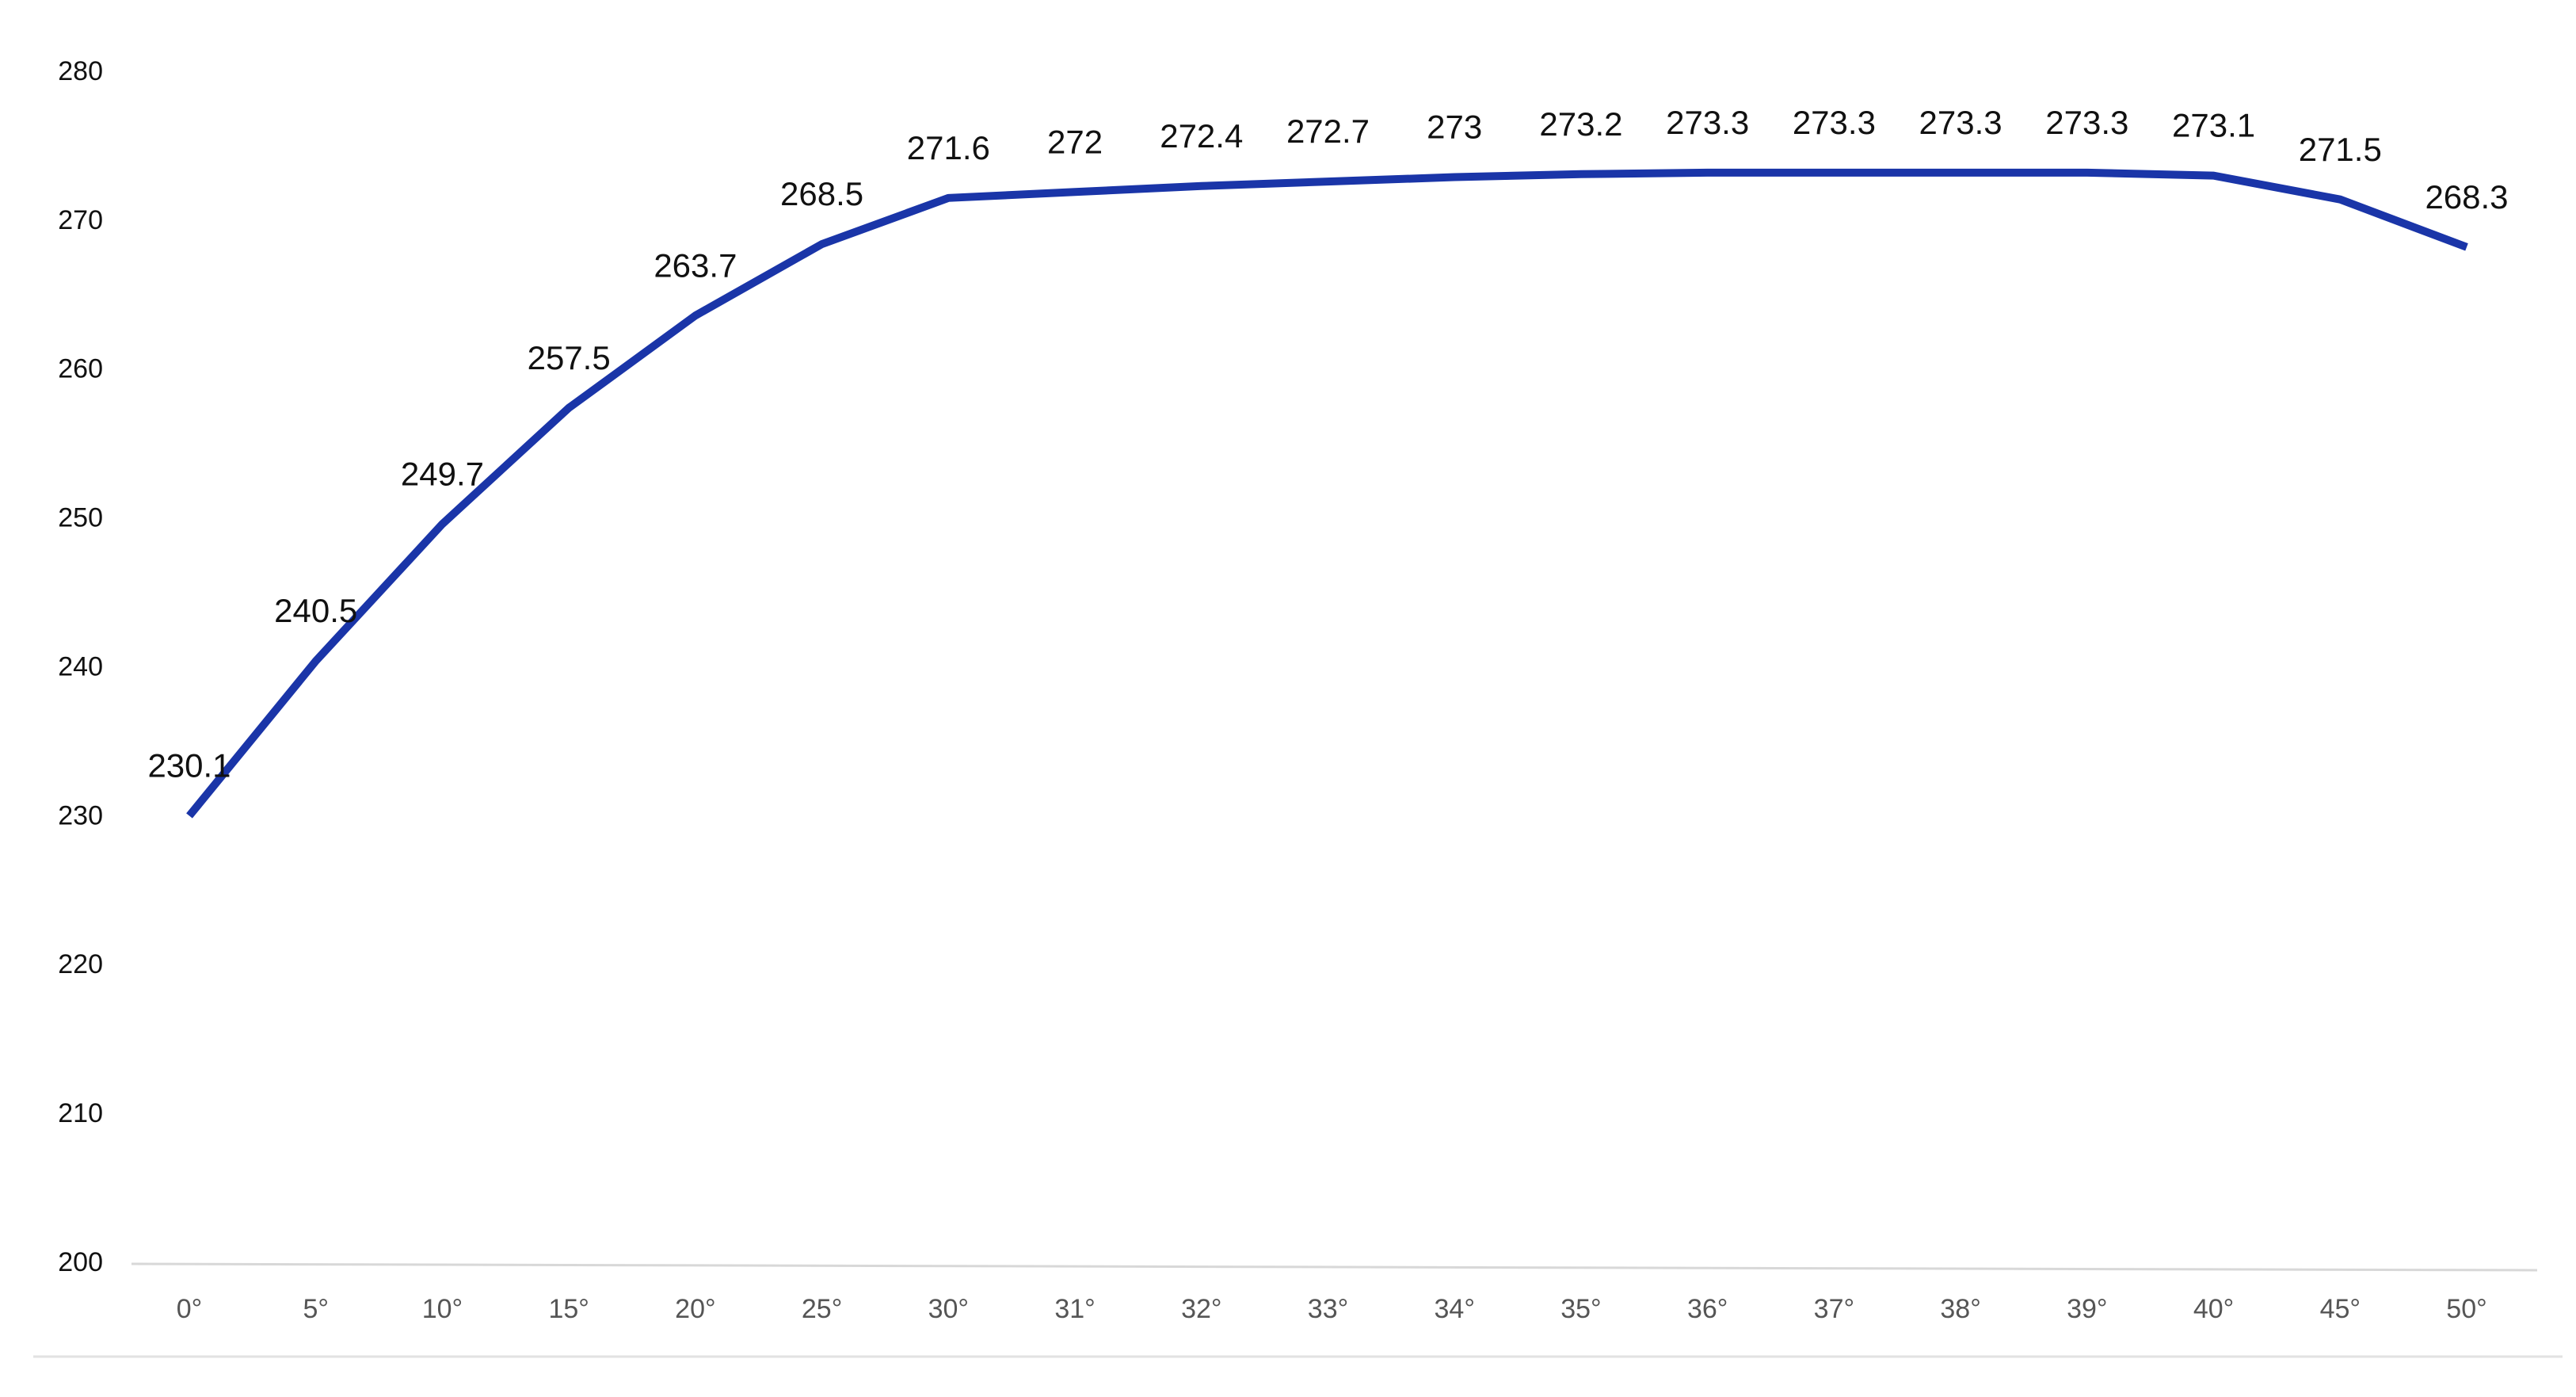 The height and width of the screenshot is (1397, 2576). Describe the element at coordinates (695, 265) in the screenshot. I see `data-label: 263.7` at that location.